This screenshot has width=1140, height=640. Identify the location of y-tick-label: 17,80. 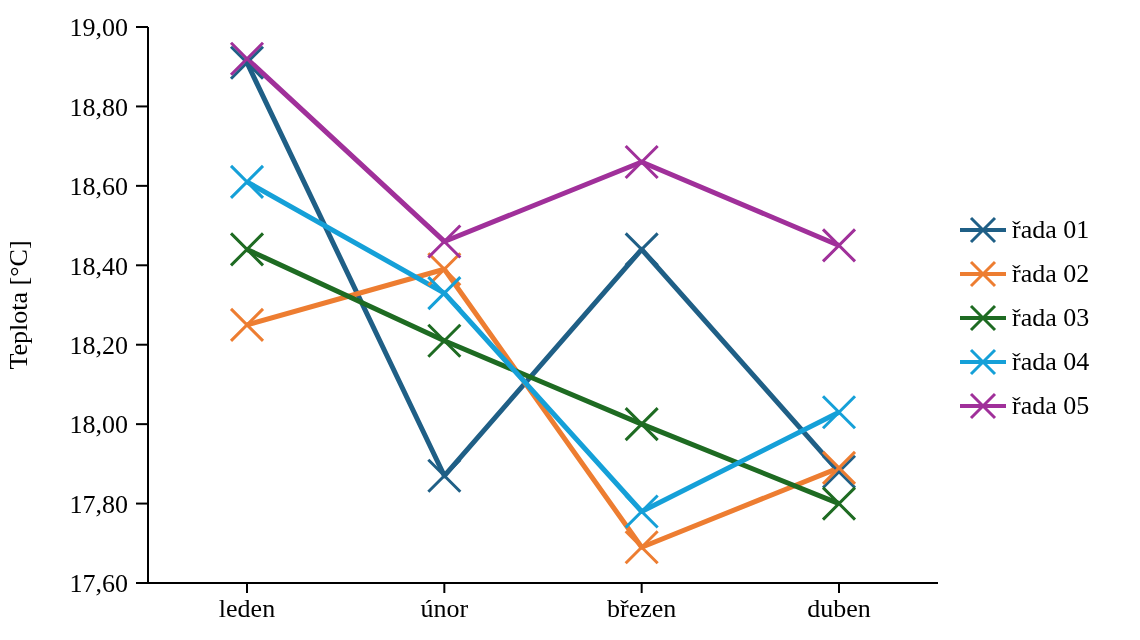
(98, 504).